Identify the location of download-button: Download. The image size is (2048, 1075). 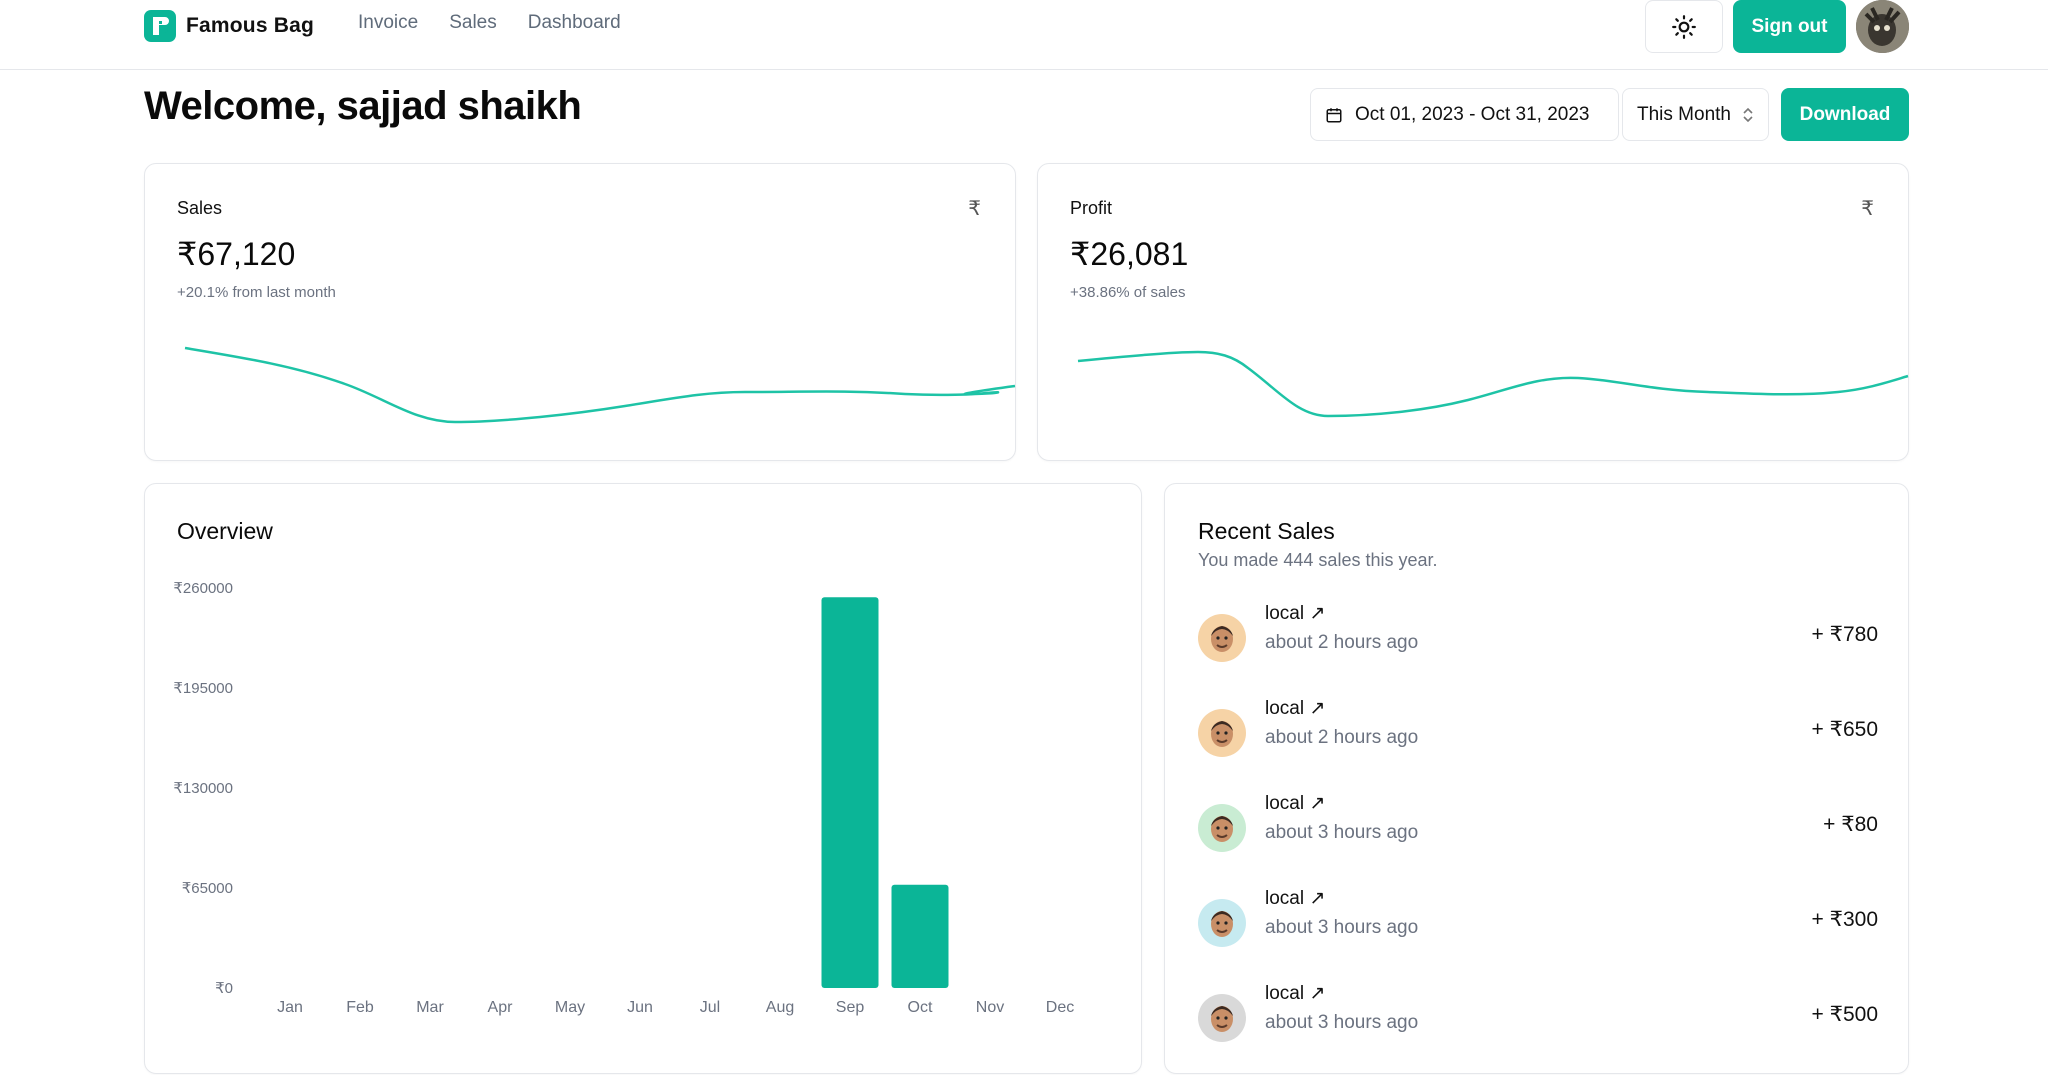
(1845, 114).